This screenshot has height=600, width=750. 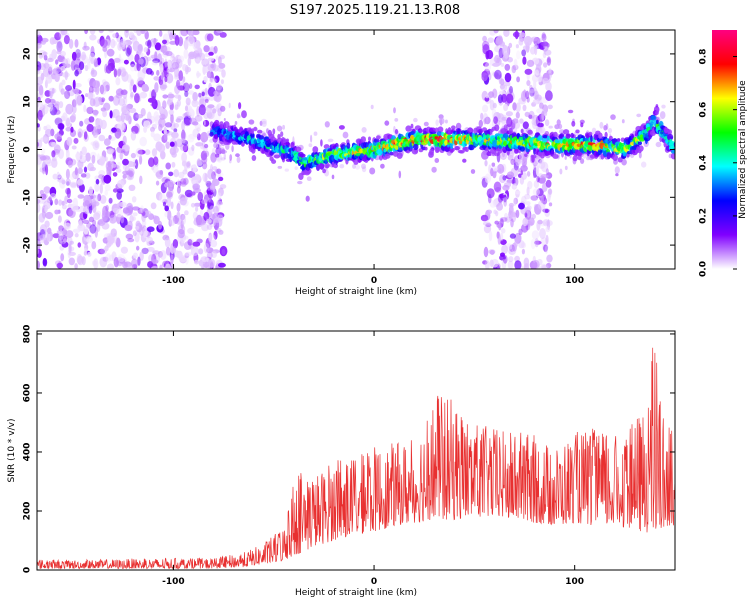 What do you see at coordinates (28, 393) in the screenshot?
I see `y-tick-label: 600` at bounding box center [28, 393].